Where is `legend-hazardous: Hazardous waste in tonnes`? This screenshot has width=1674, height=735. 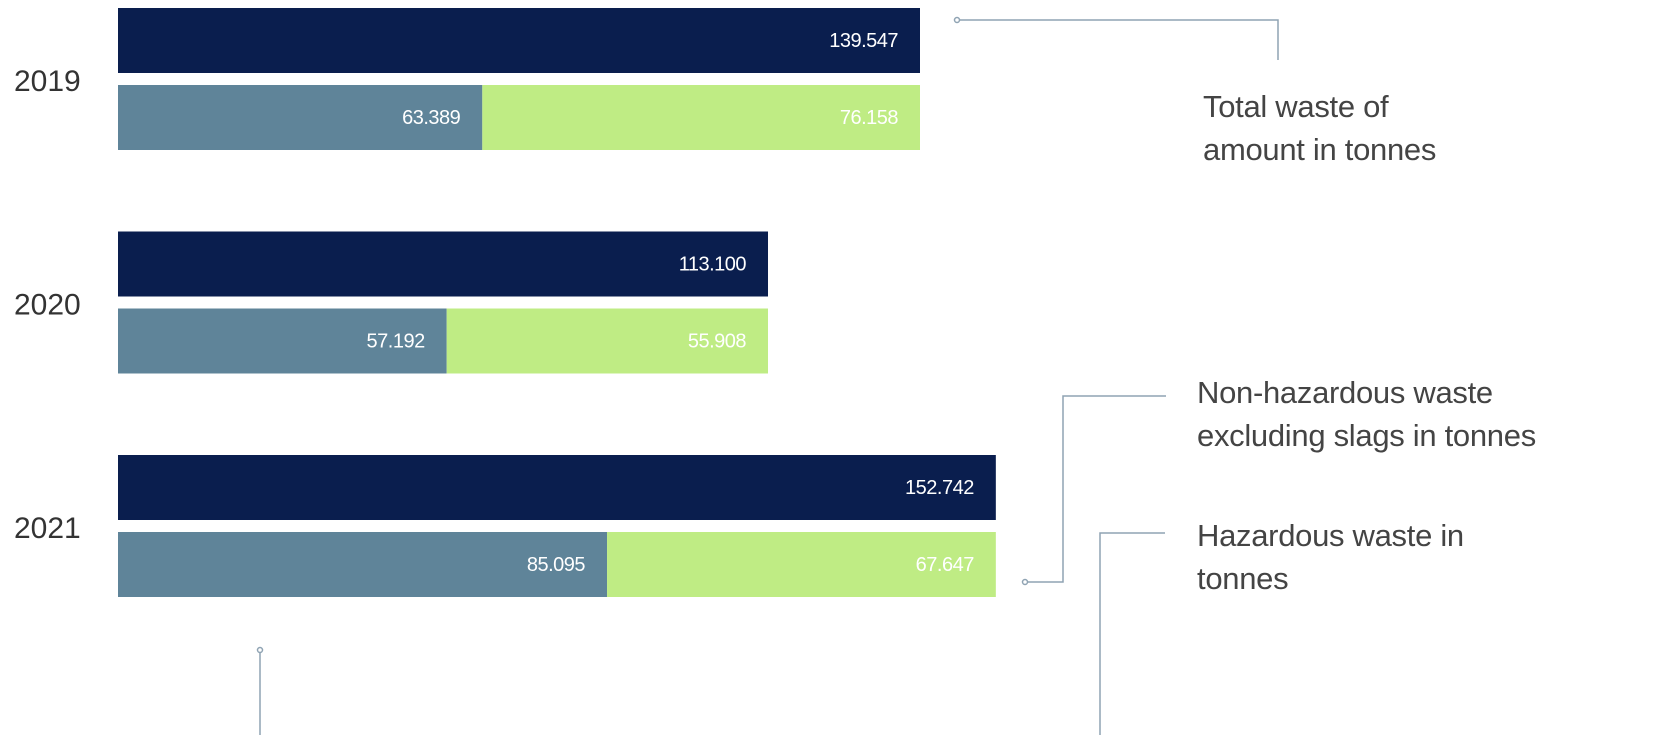 legend-hazardous: Hazardous waste in tonnes is located at coordinates (1330, 557).